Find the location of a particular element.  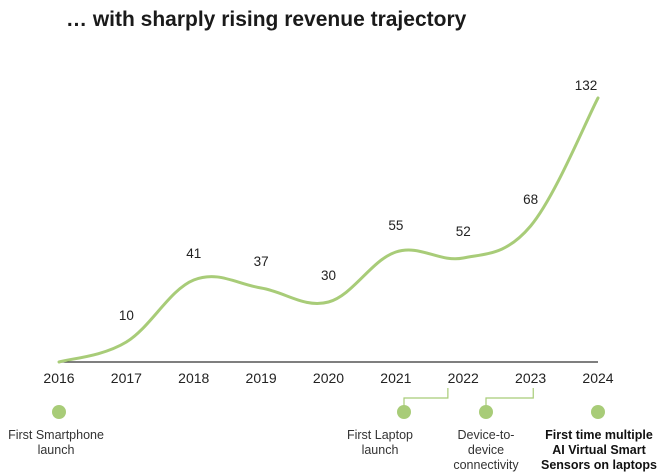

annotation-marker-2016 is located at coordinates (59, 412).